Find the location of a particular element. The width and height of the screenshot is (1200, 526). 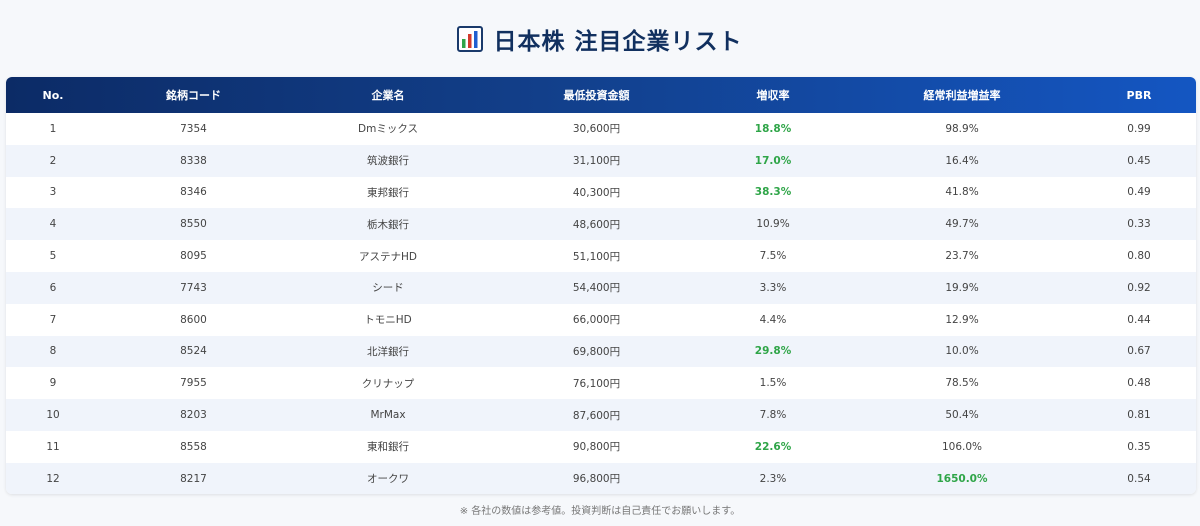

table-row: 9 7955 クリナップ 76,100円 1.5% 78.5% 0.48 is located at coordinates (601, 383).